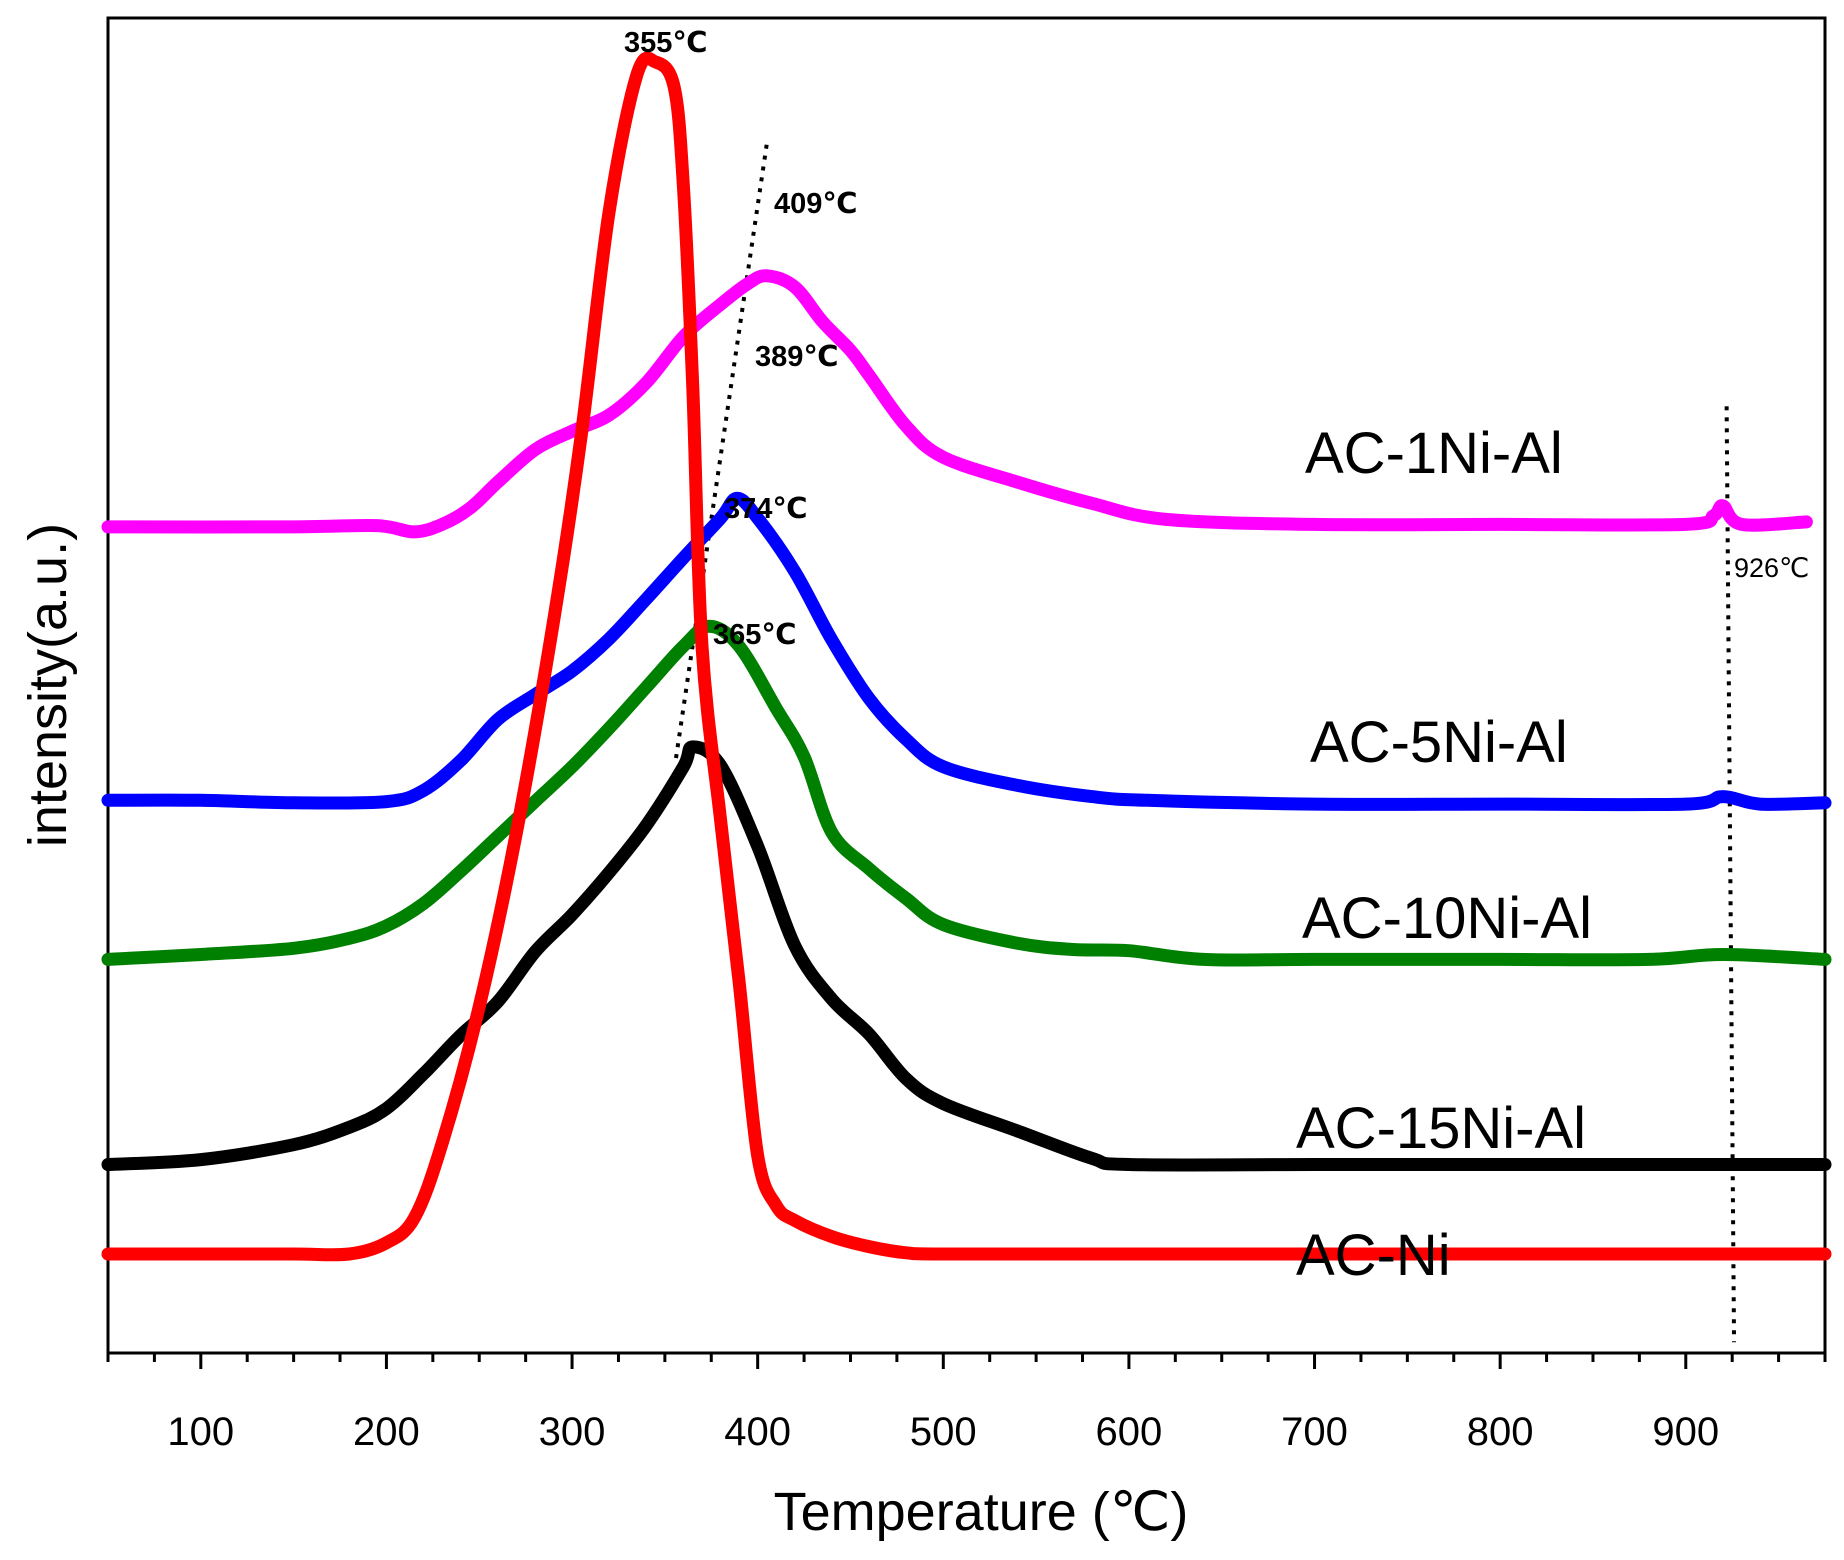 The width and height of the screenshot is (1844, 1560). Describe the element at coordinates (1434, 453) in the screenshot. I see `series-label-ac-1ni-al: AC-1Ni-Al` at that location.